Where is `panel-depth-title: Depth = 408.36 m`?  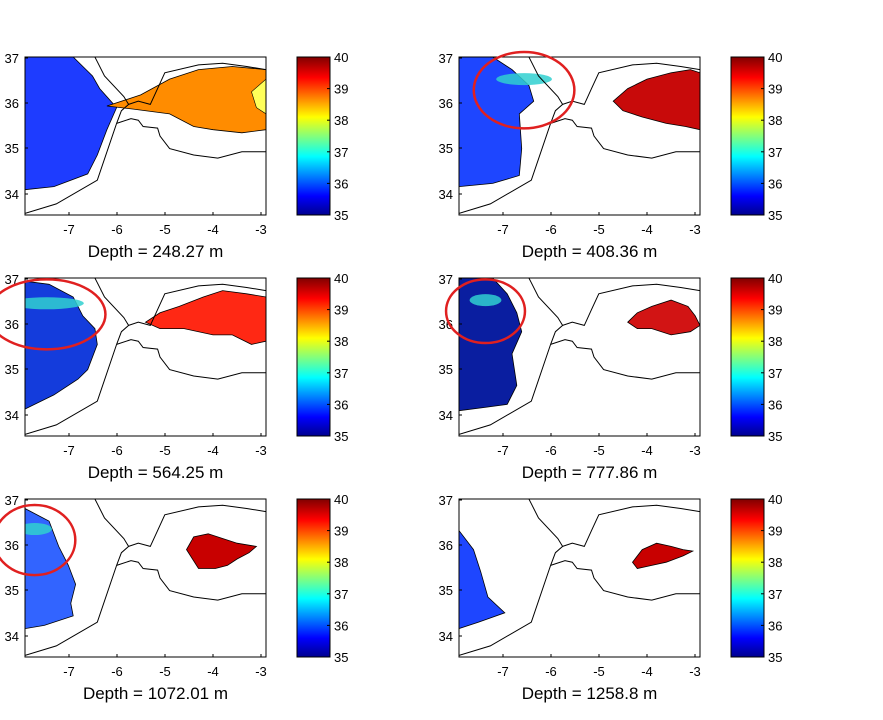 panel-depth-title: Depth = 408.36 m is located at coordinates (590, 251).